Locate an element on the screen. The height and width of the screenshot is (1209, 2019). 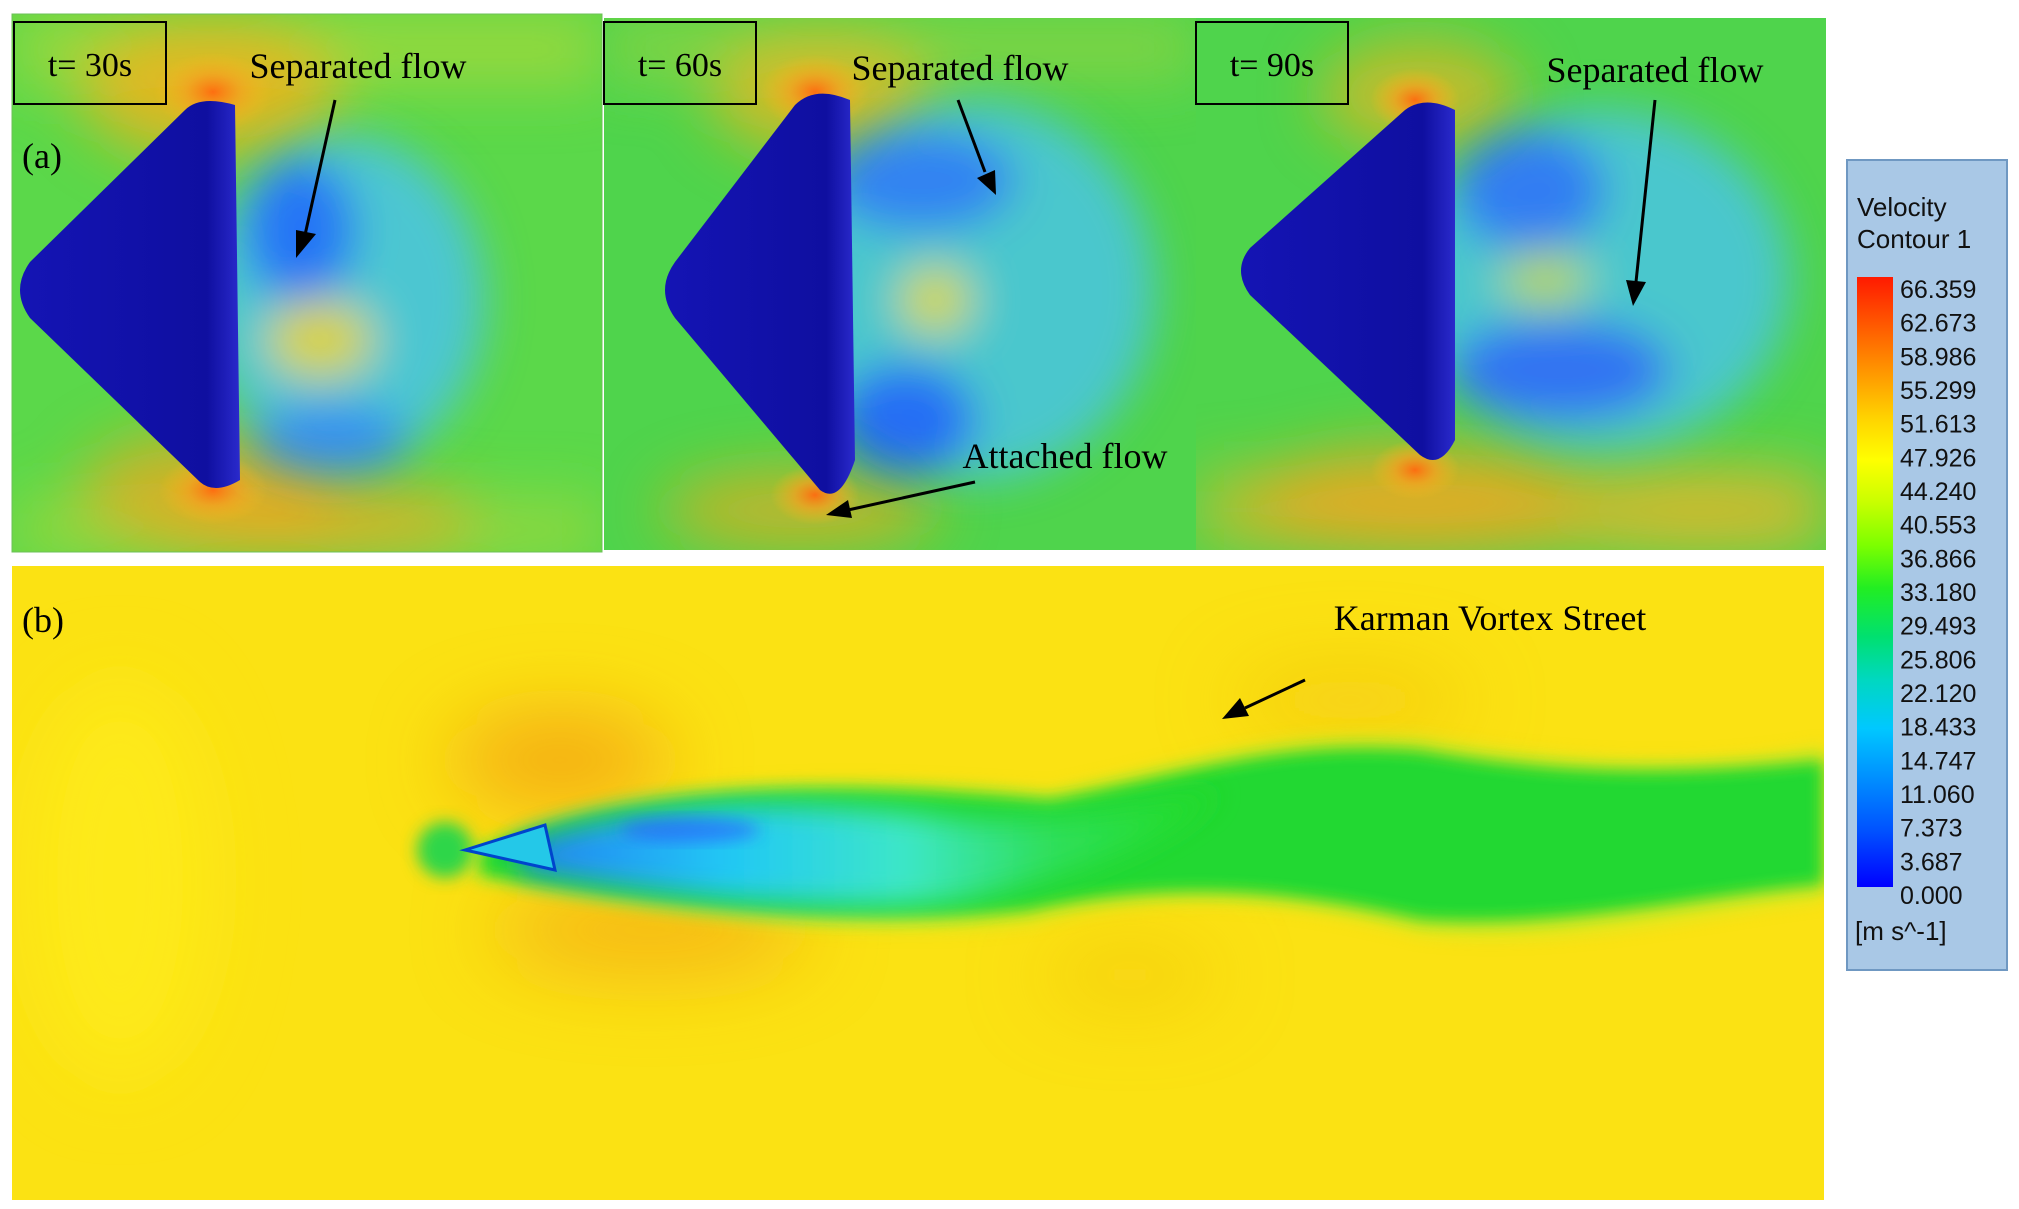
time-label: t= 90s is located at coordinates (1272, 65).